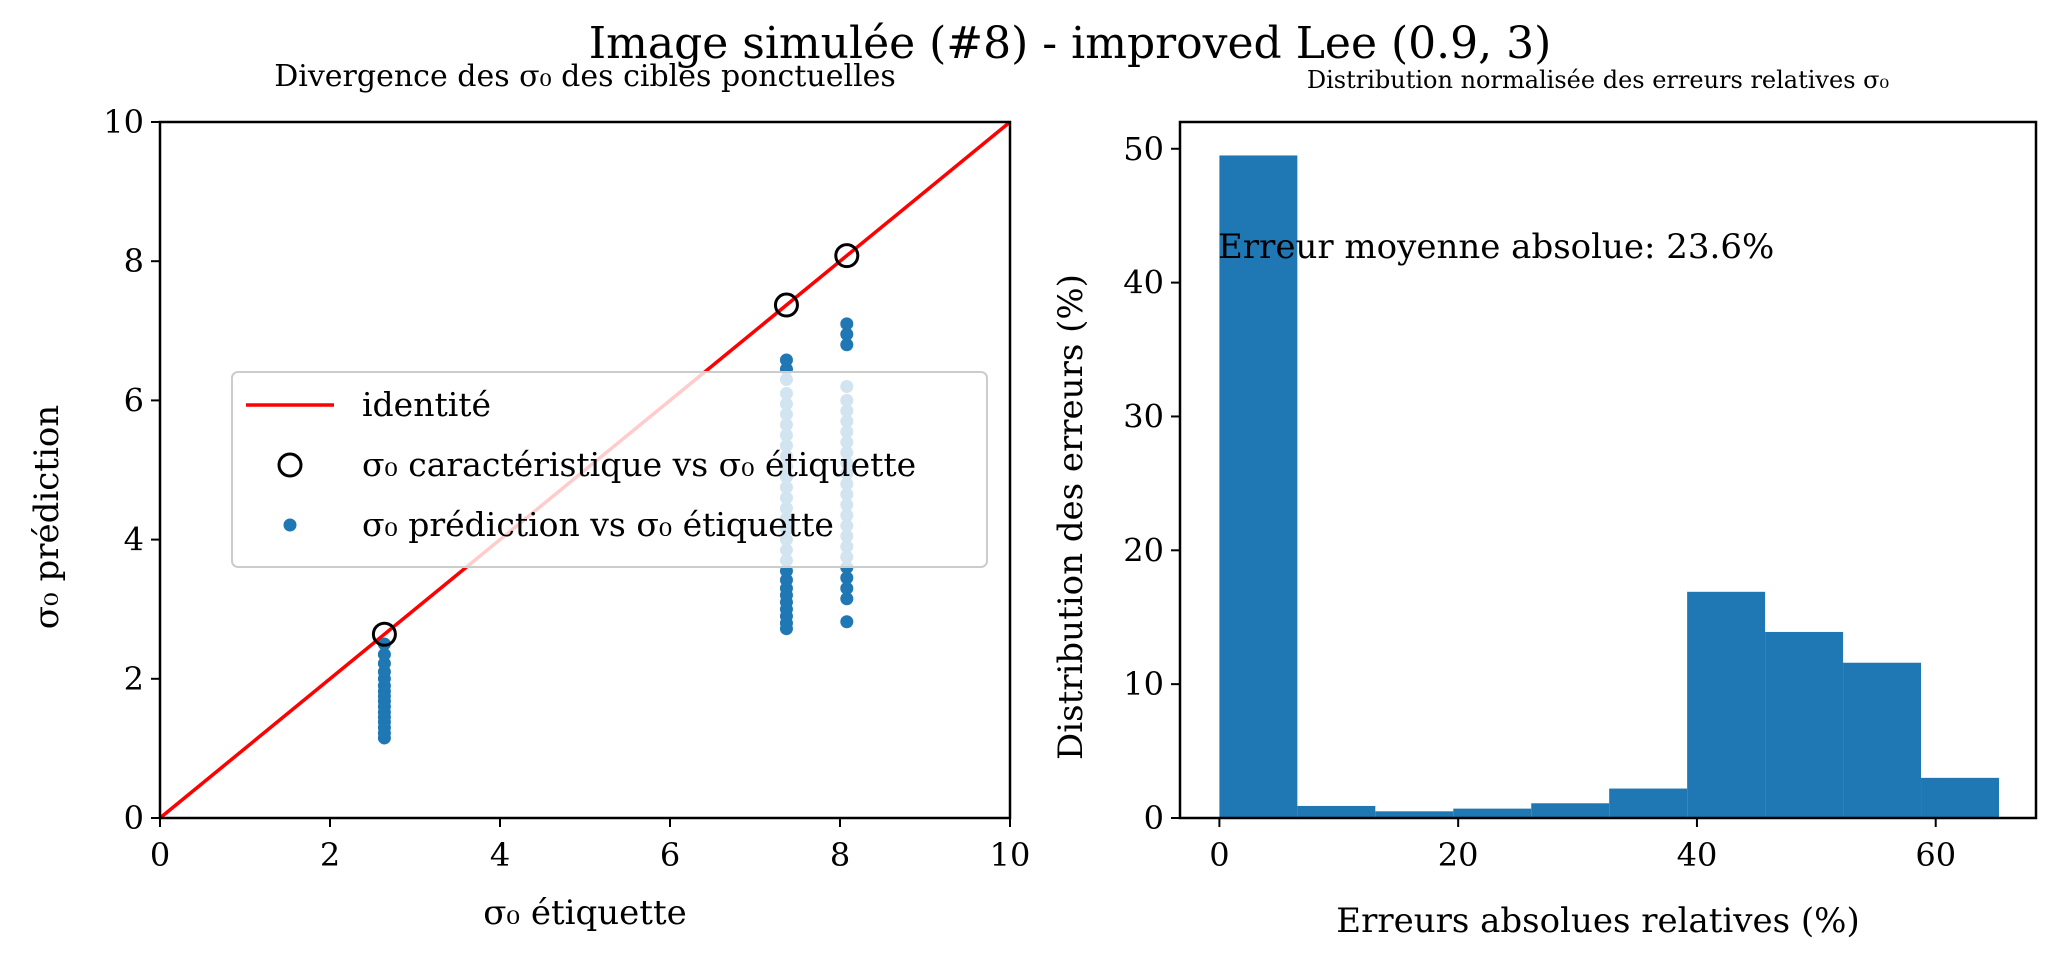  Describe the element at coordinates (670, 855) in the screenshot. I see `scatter-x-tick-label: 6` at that location.